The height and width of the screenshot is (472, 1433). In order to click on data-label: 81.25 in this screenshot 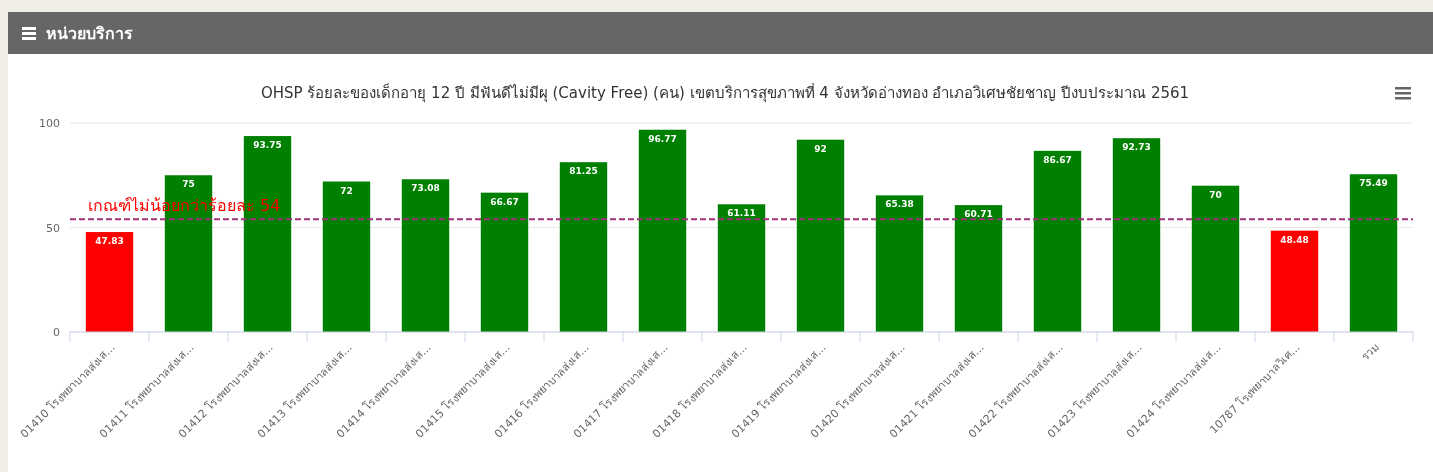, I will do `click(583, 171)`.